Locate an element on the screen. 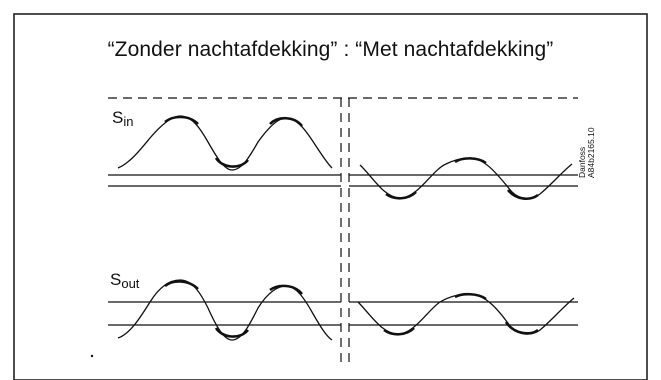 This screenshot has width=661, height=380. sin-label: Sin is located at coordinates (122, 118).